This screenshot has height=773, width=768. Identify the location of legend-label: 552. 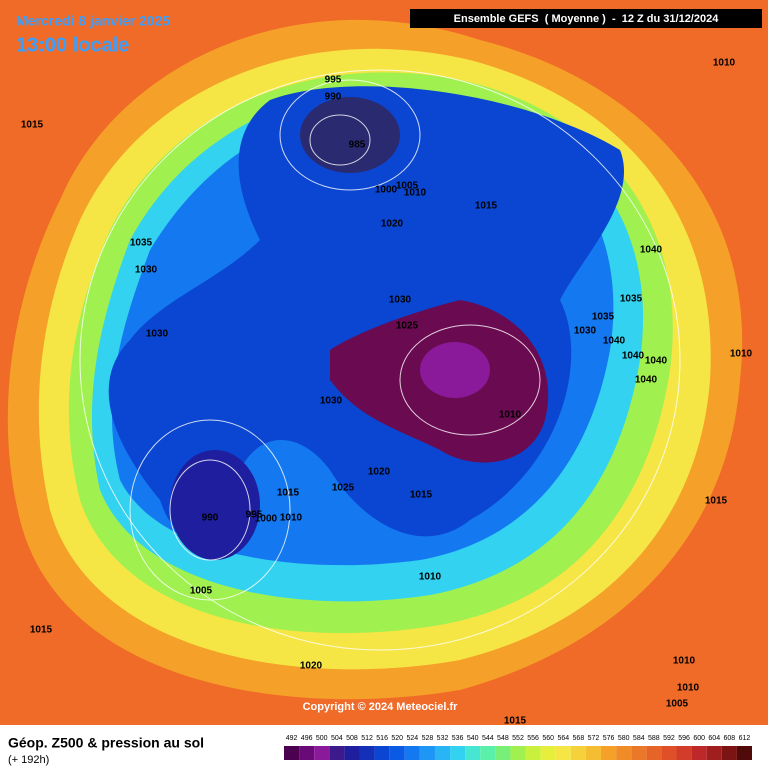
(518, 738).